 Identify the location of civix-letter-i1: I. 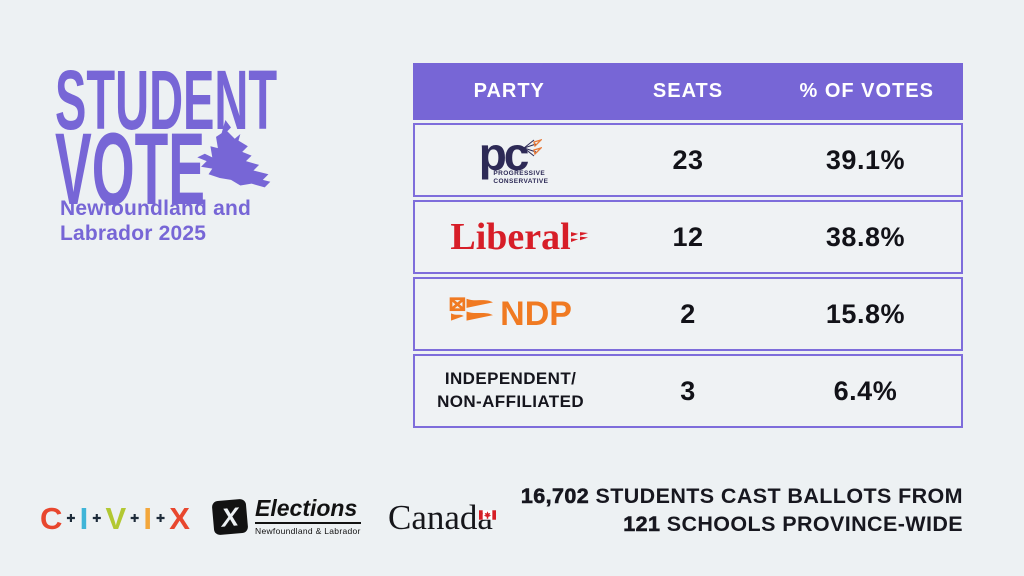
(84, 518).